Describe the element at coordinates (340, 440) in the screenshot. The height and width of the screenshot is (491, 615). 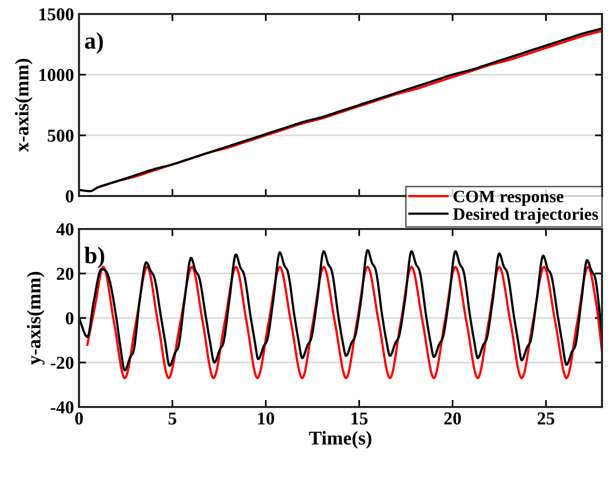
I see `x-axis-title: Time(s)` at that location.